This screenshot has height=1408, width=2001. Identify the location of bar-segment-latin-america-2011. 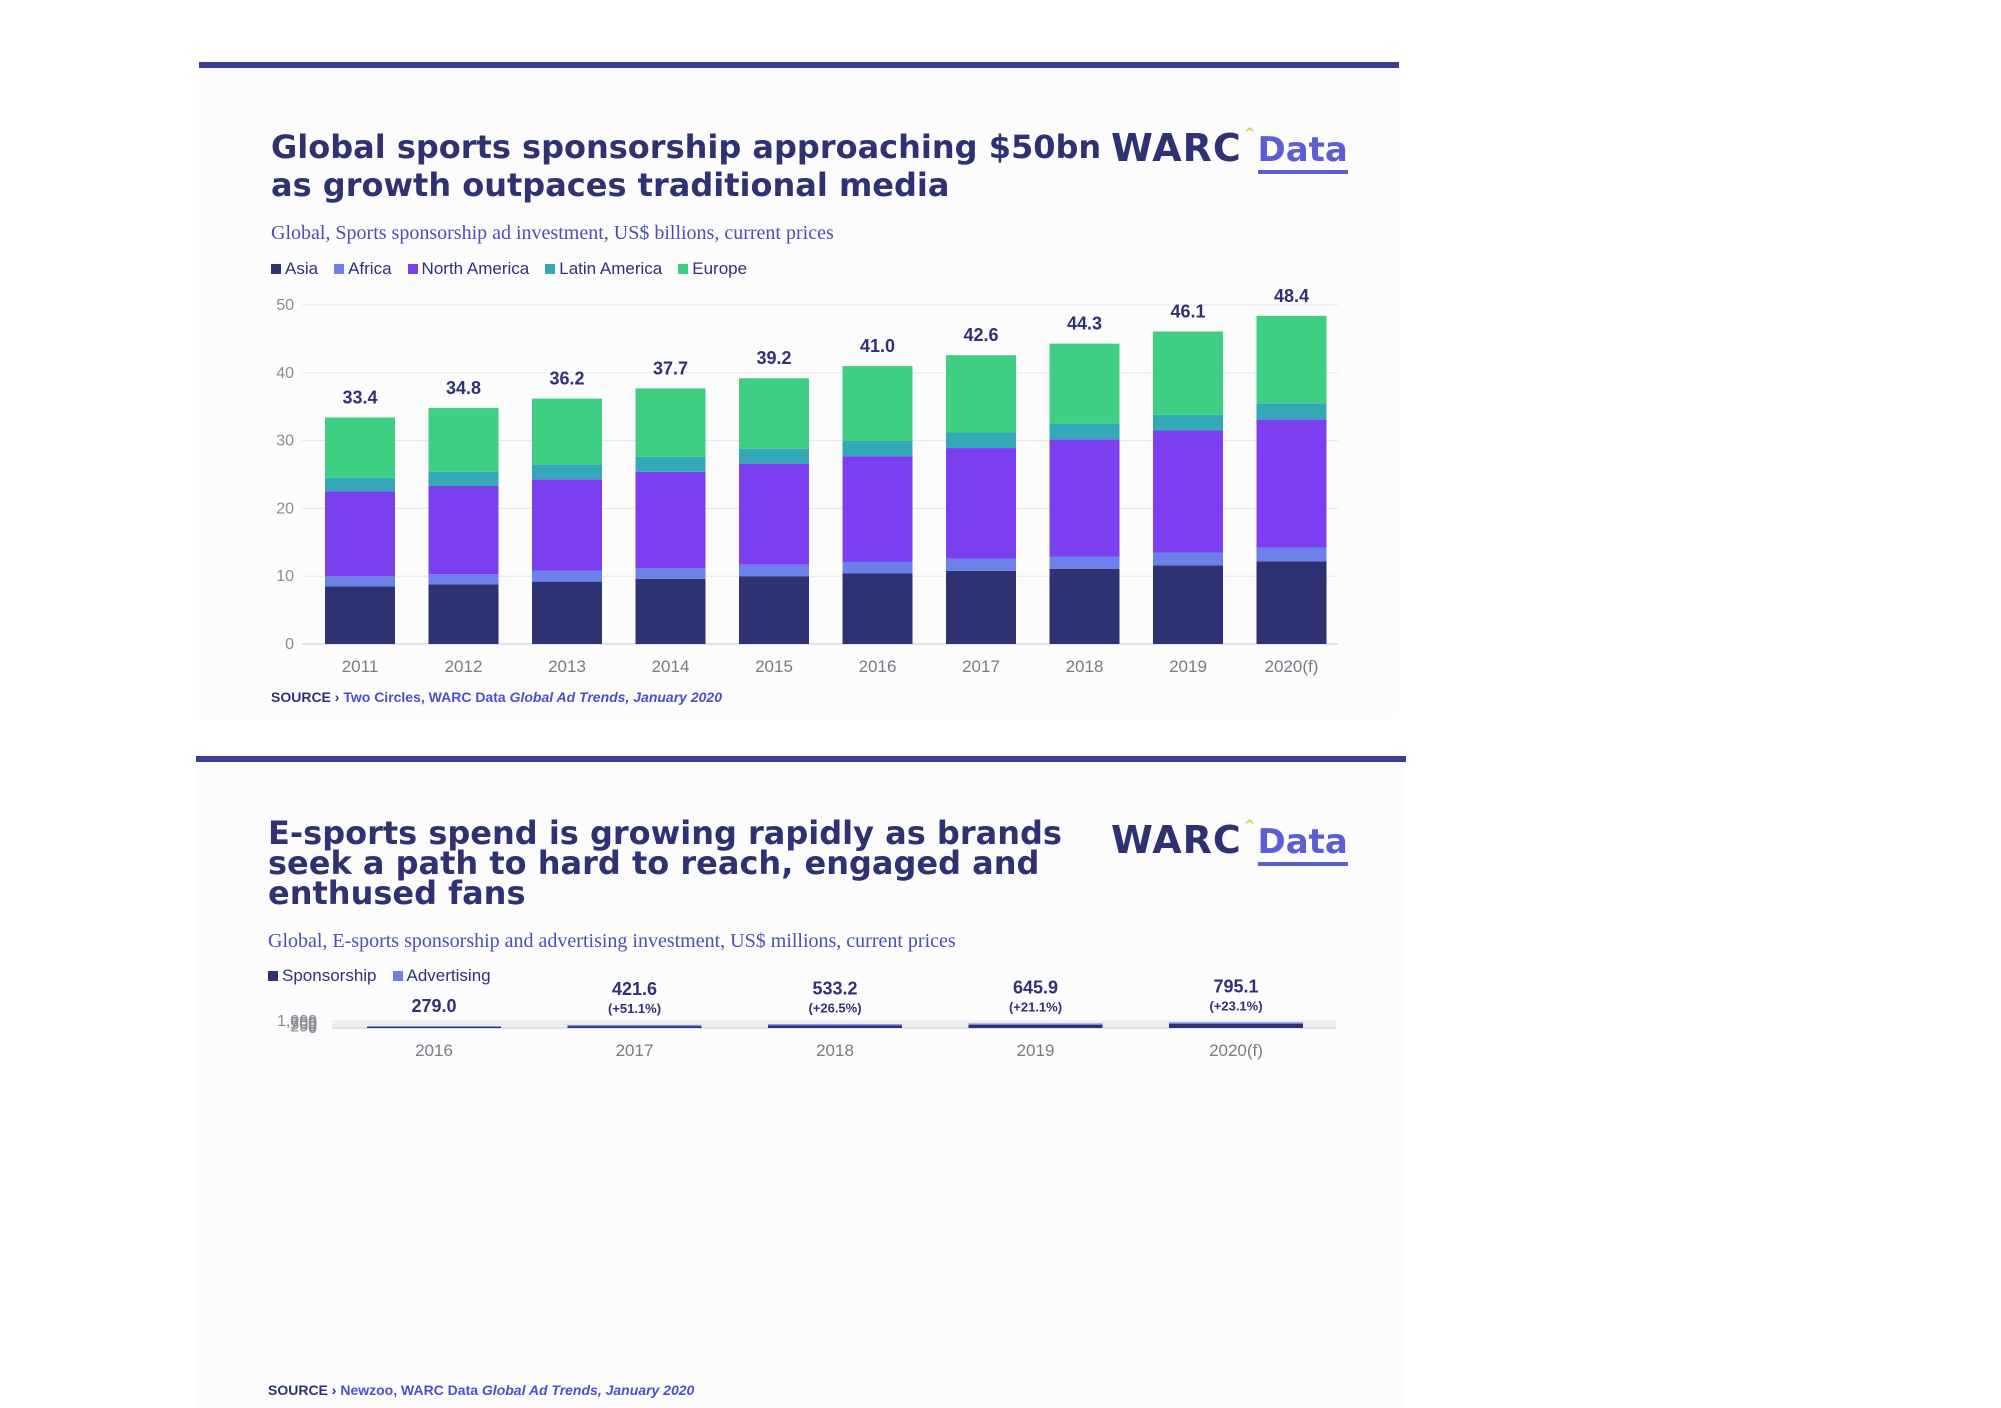
(360, 484).